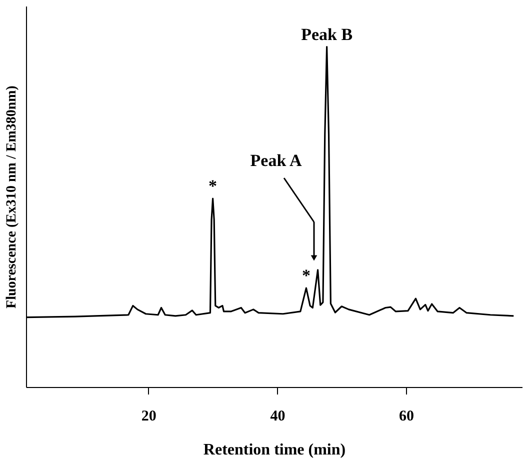 The height and width of the screenshot is (463, 528). What do you see at coordinates (276, 160) in the screenshot?
I see `annotation: Peak A` at bounding box center [276, 160].